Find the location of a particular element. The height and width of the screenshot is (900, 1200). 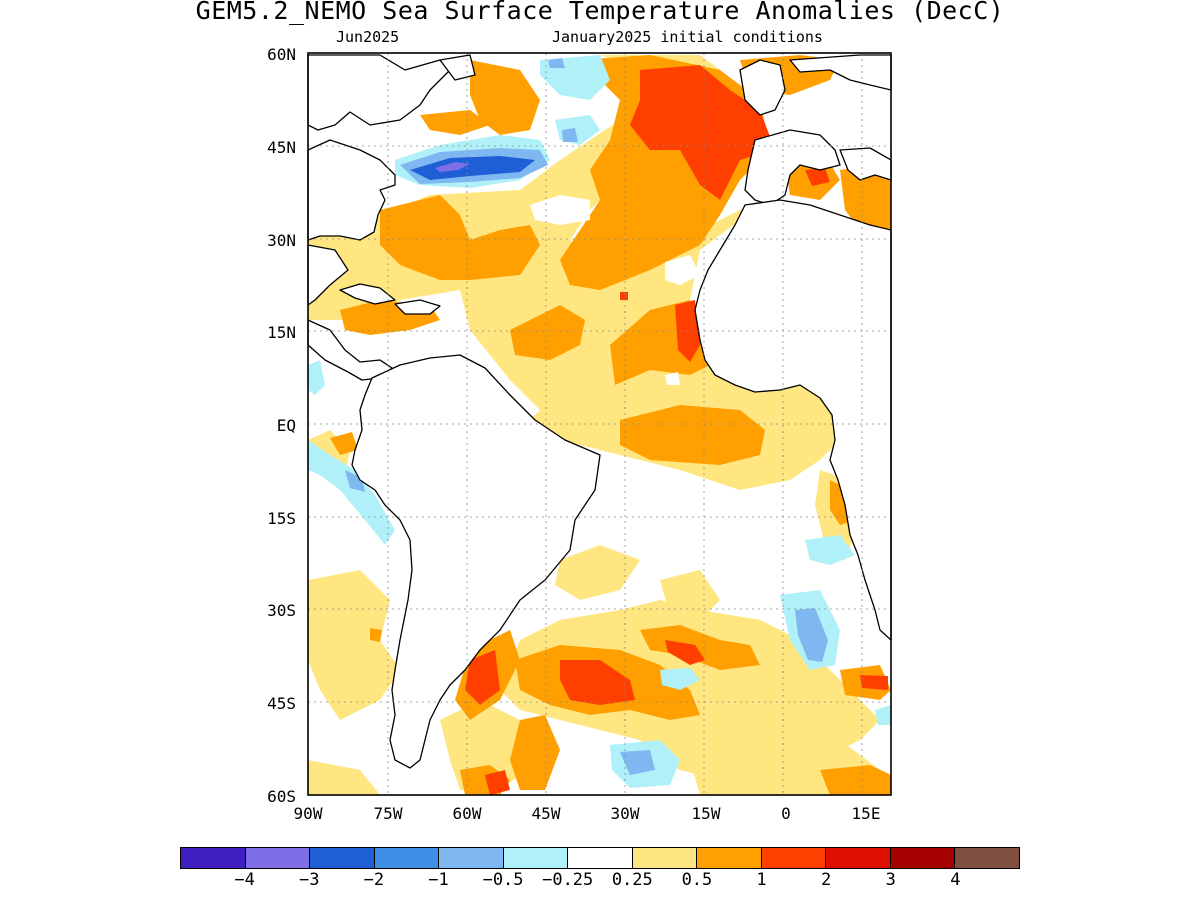

colorbar-label: −0.5 is located at coordinates (503, 880).